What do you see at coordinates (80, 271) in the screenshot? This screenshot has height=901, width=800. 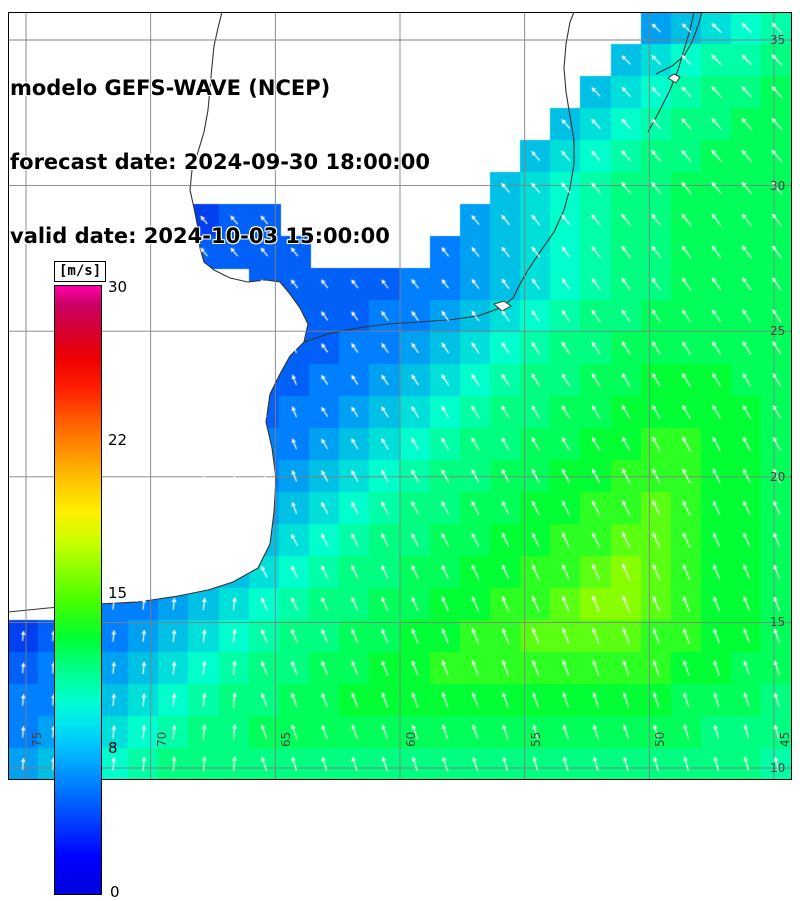 I see `colorbar-units-label: [m/s]` at bounding box center [80, 271].